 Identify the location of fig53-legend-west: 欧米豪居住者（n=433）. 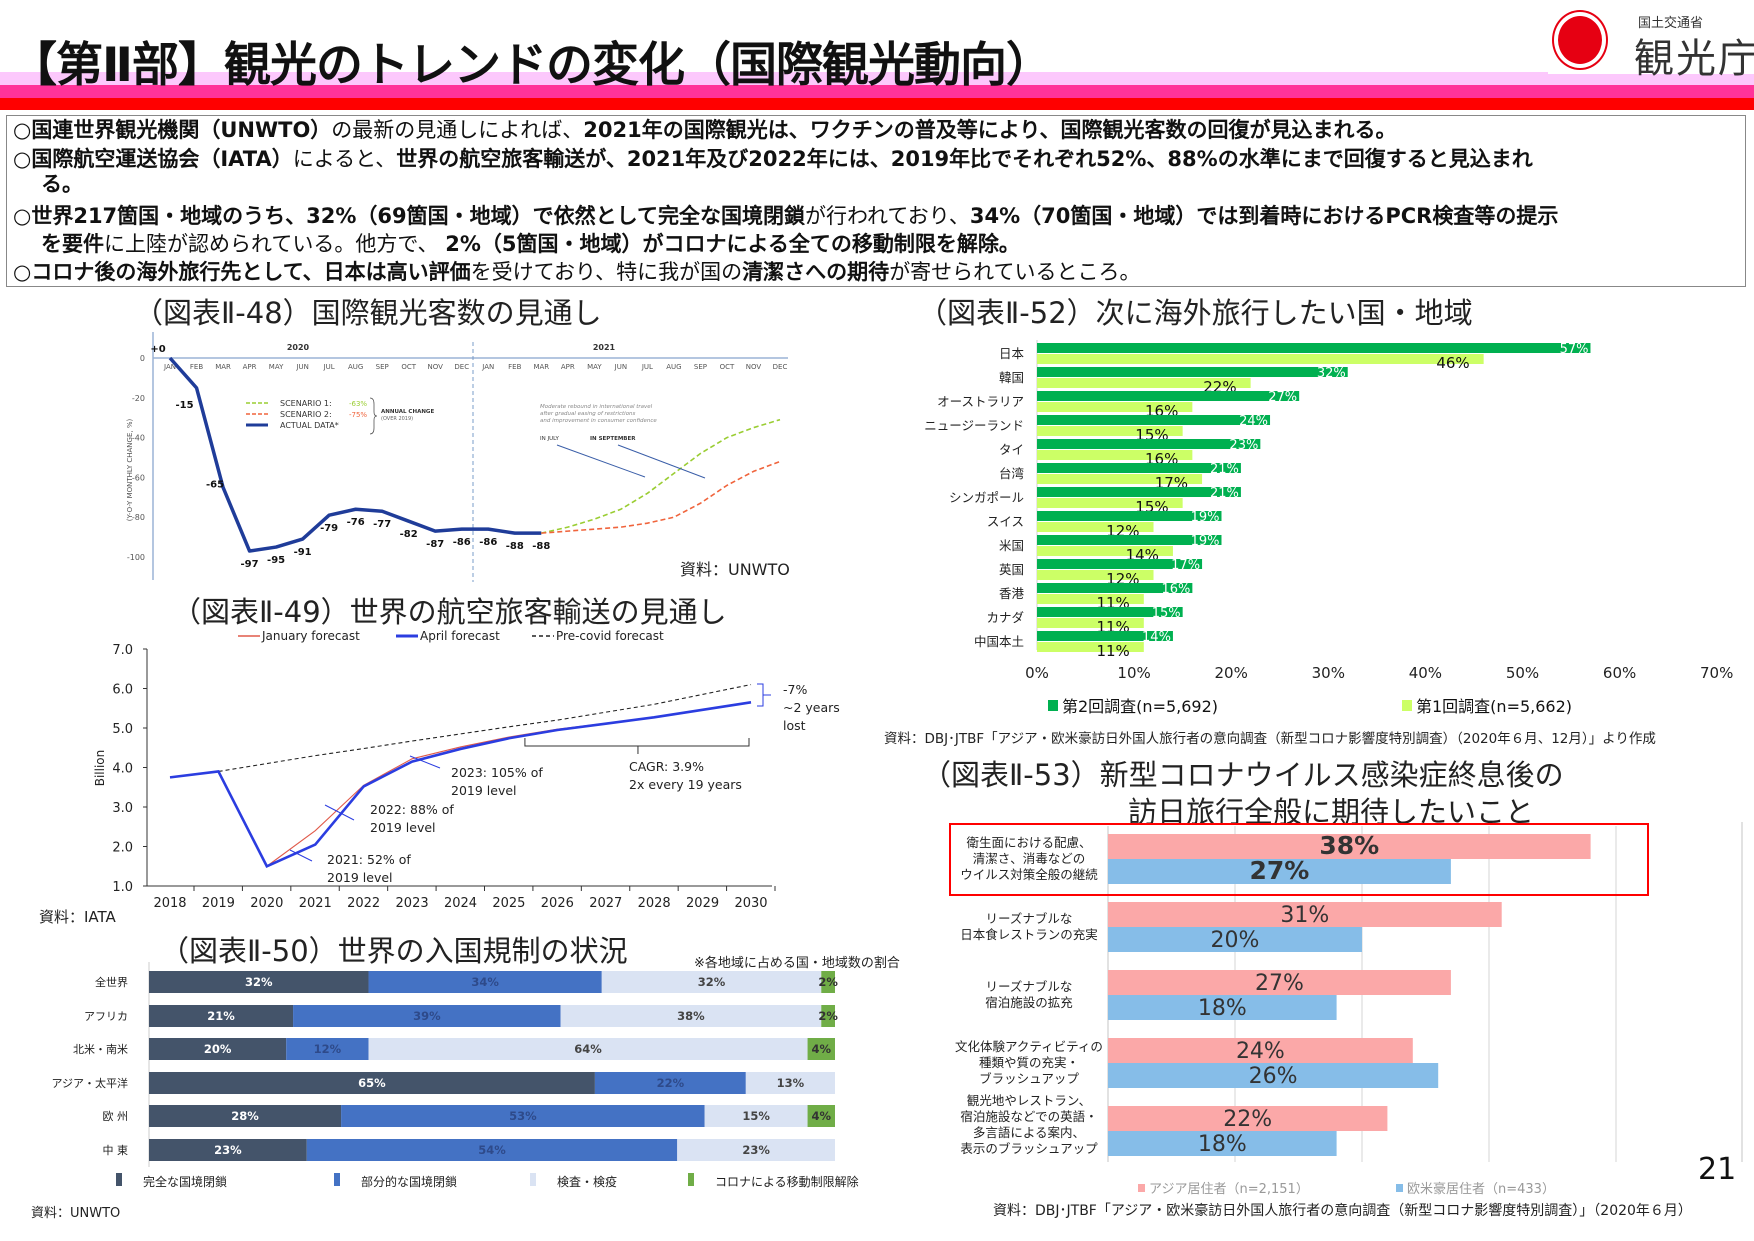
(1475, 1187).